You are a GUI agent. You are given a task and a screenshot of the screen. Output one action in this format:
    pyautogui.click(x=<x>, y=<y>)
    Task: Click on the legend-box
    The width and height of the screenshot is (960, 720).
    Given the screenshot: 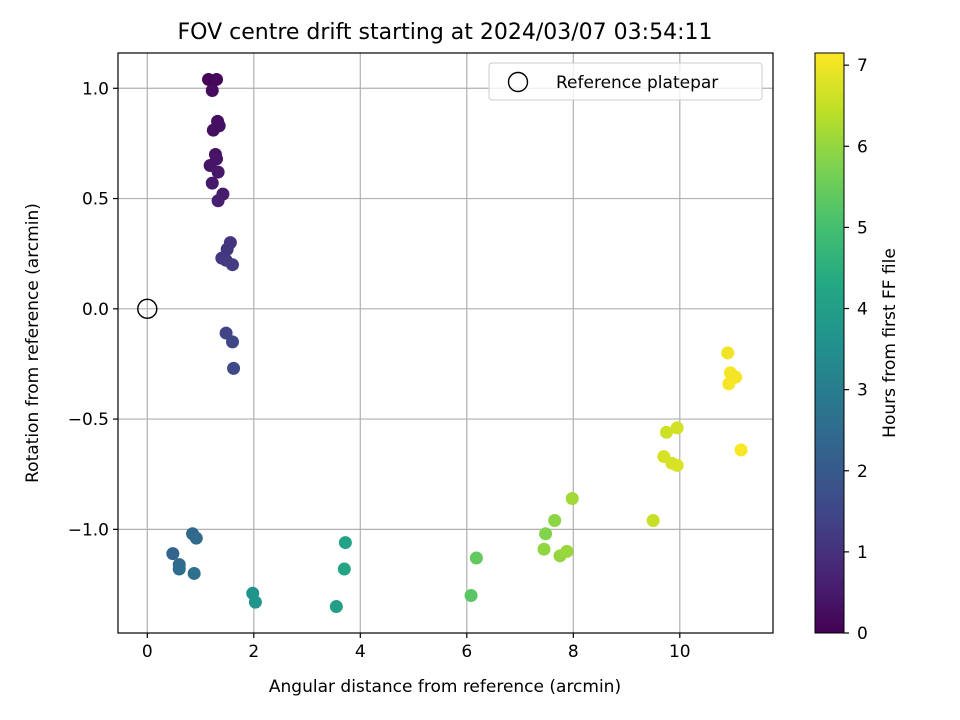 What is the action you would take?
    pyautogui.click(x=625, y=81)
    